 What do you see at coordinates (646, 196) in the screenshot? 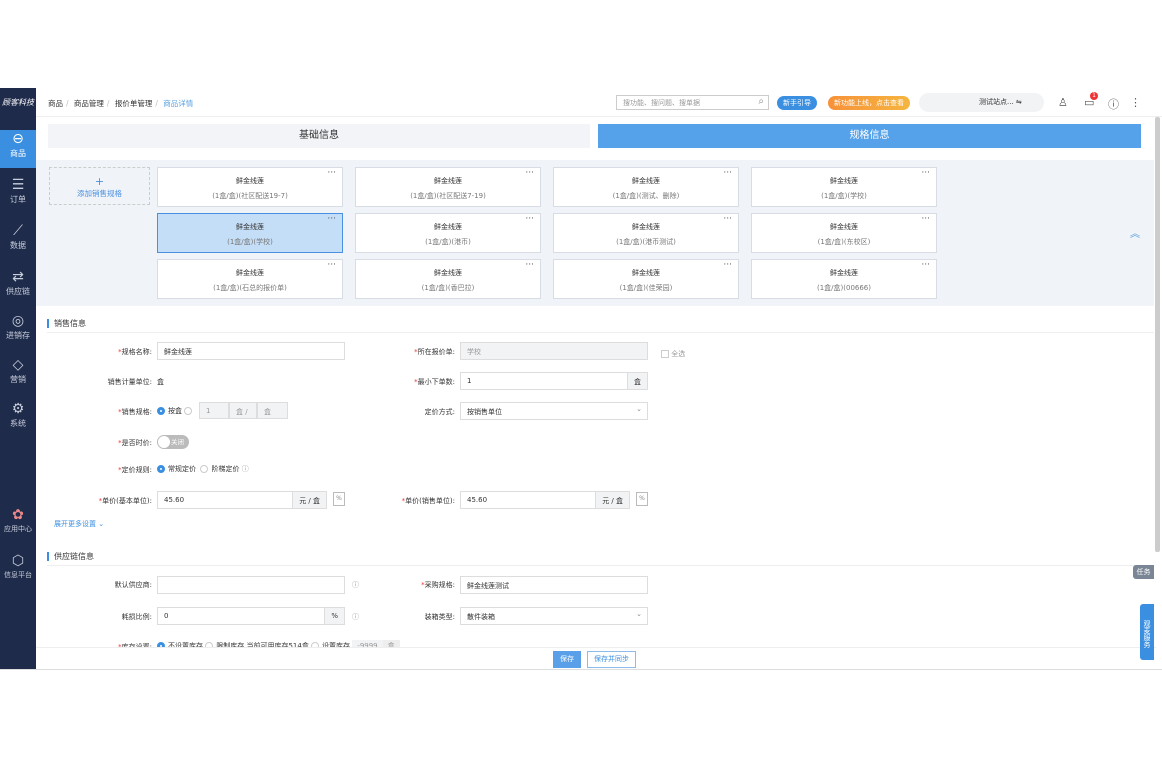
I see `spec-card-desc: (1盒/盒)(测试、删除)` at bounding box center [646, 196].